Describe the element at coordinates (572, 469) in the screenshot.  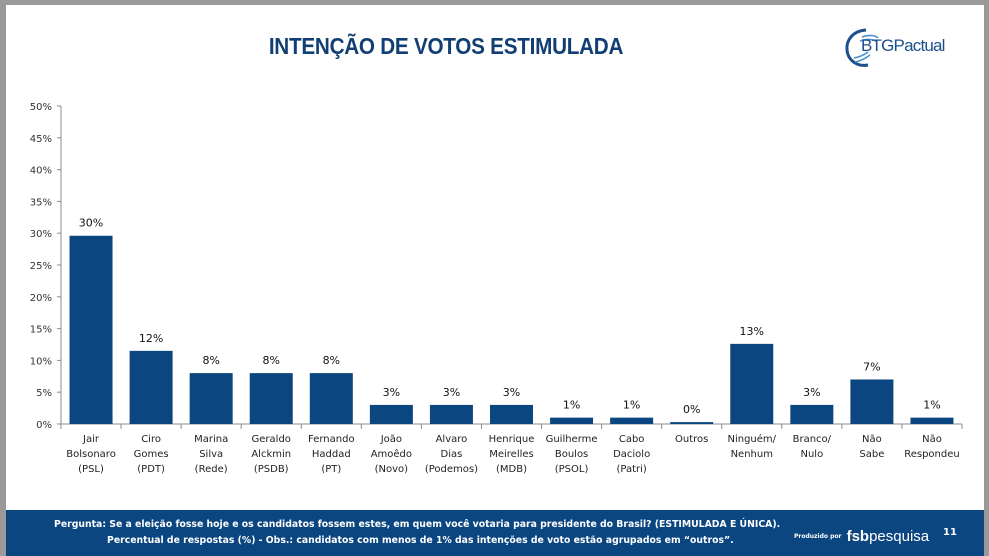
I see `category-label: (PSOL)` at that location.